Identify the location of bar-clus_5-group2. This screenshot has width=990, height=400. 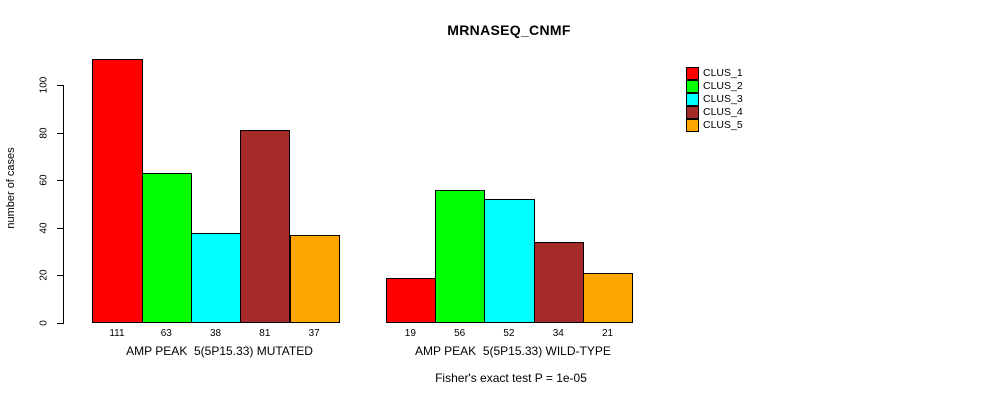
(608, 298).